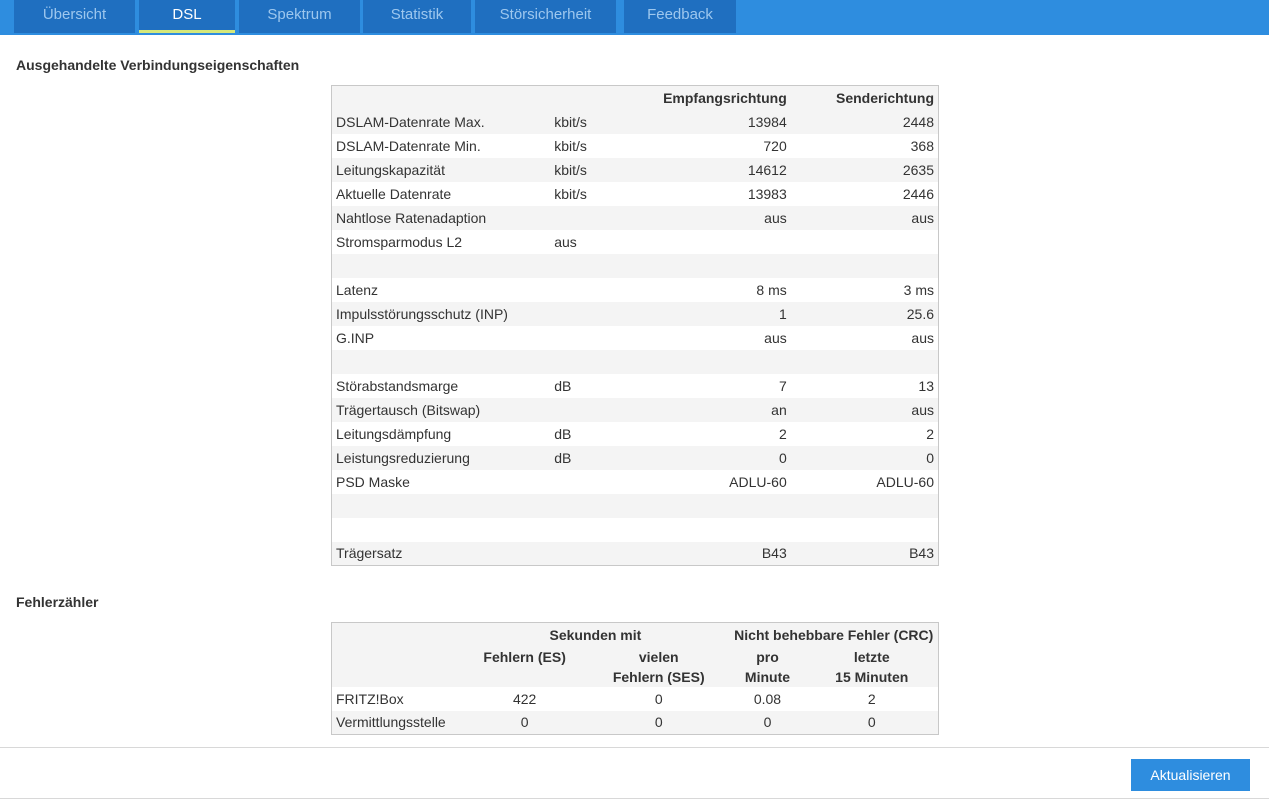  Describe the element at coordinates (767, 121) in the screenshot. I see `row-rx-value: 13984` at that location.